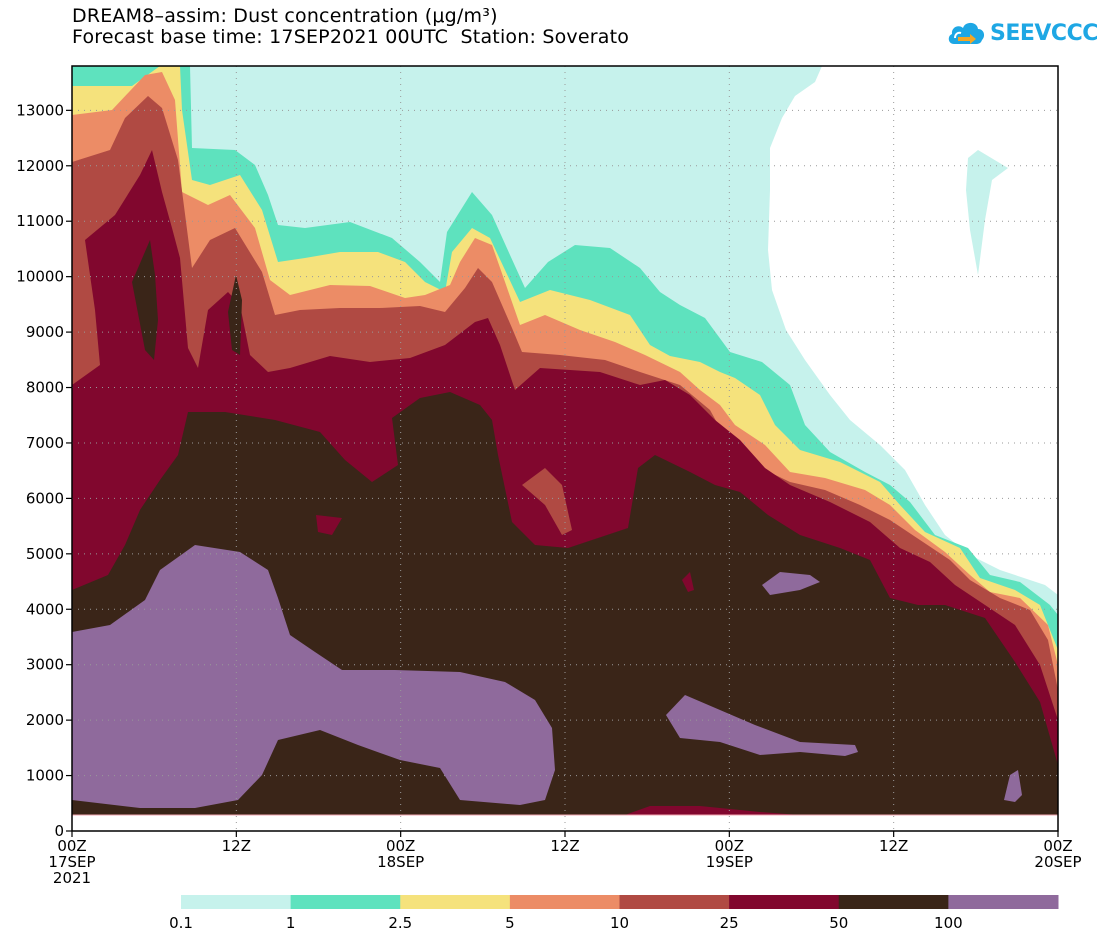 The image size is (1112, 943). Describe the element at coordinates (40, 221) in the screenshot. I see `y-tick-label: 11000` at that location.